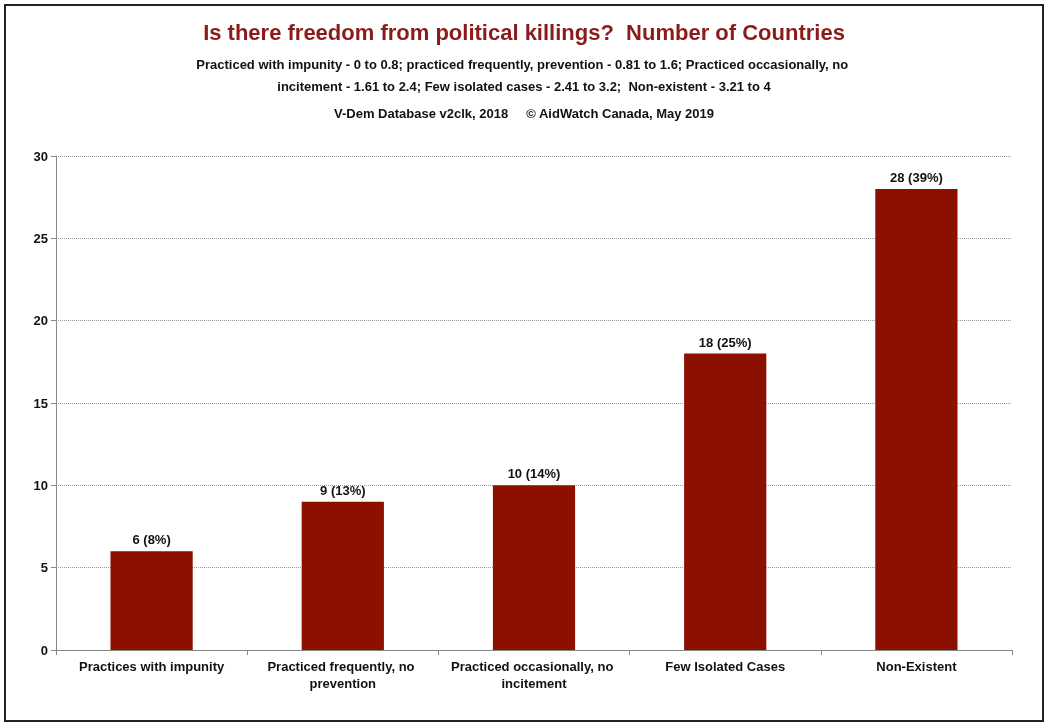  I want to click on x-tick-label: Practiced occasionally, no incitement, so click(534, 675).